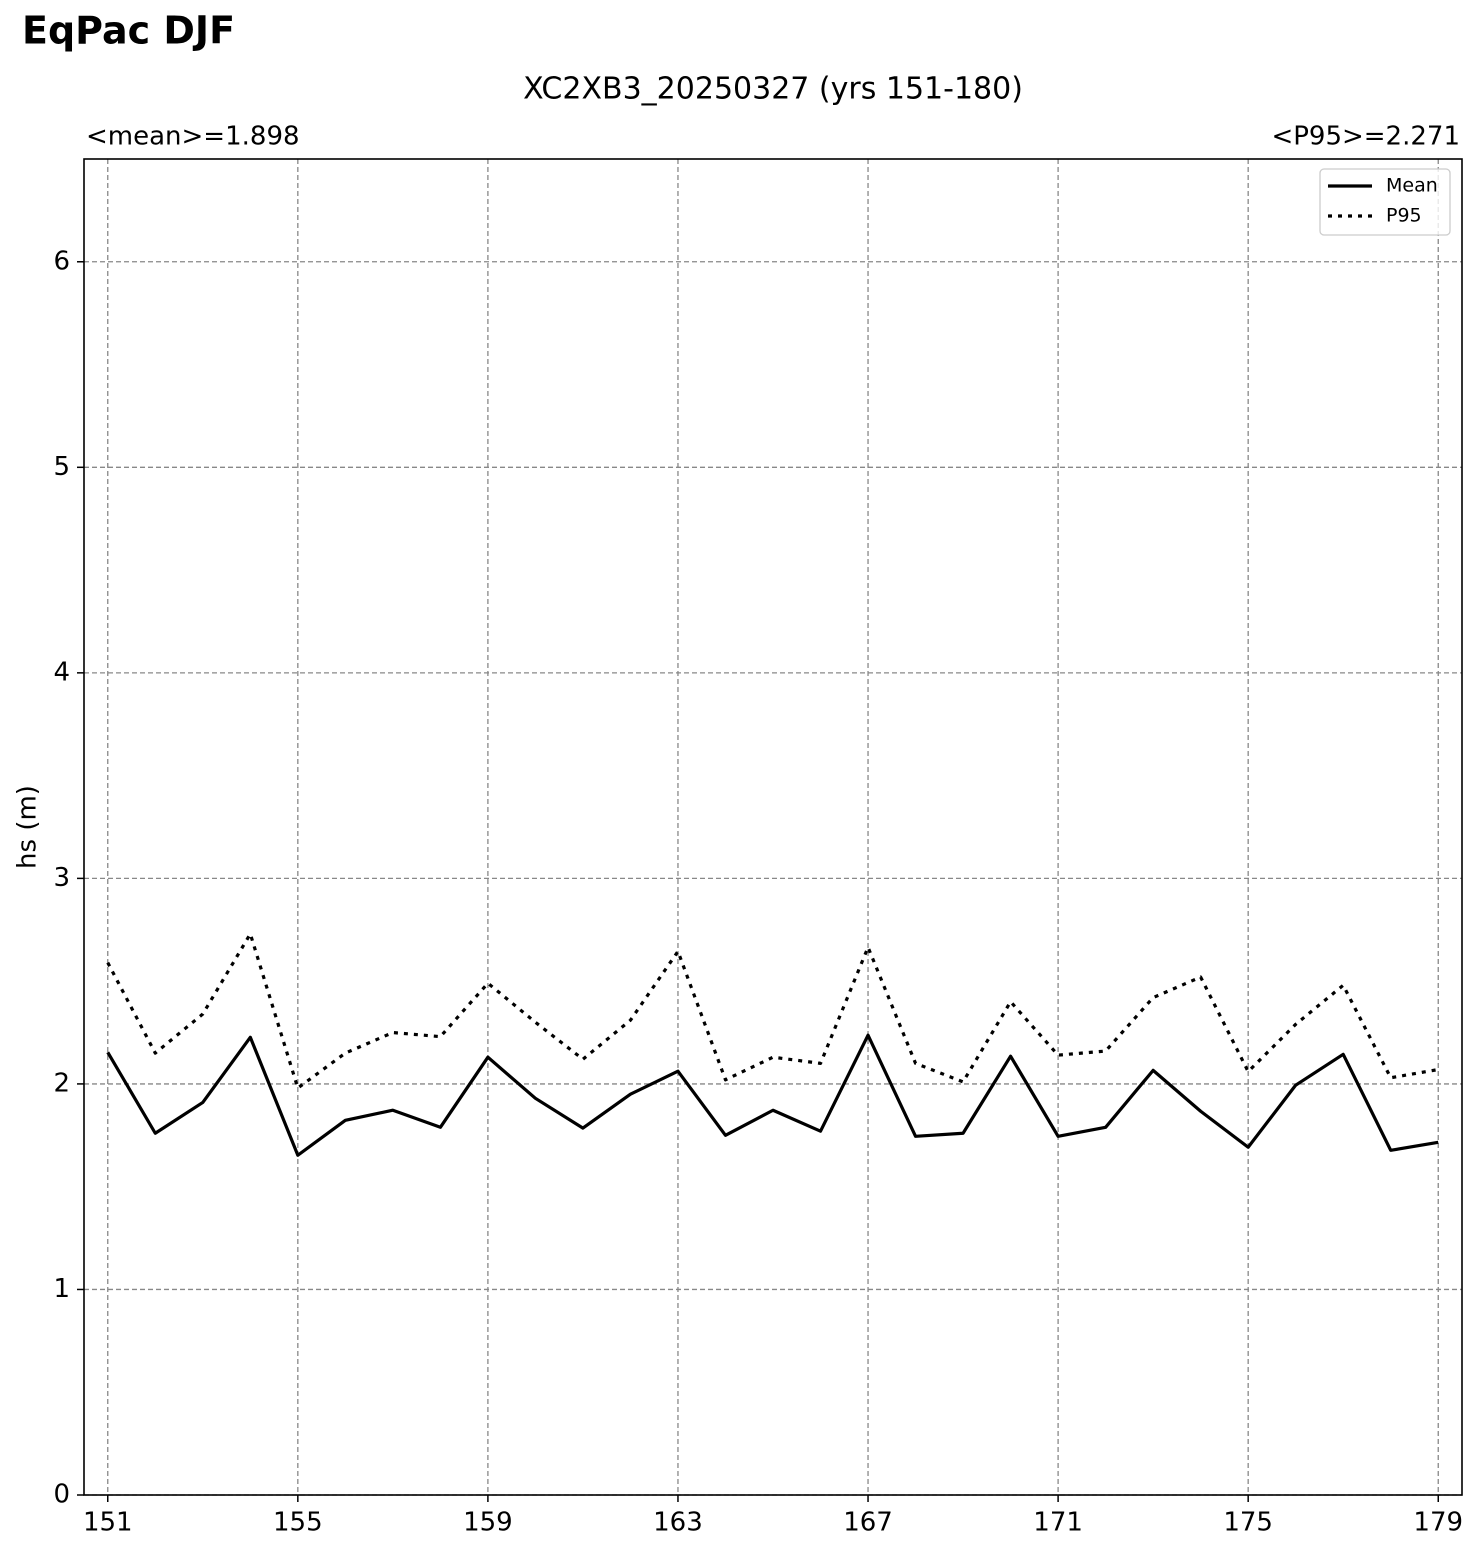 The height and width of the screenshot is (1557, 1480). I want to click on x-tick-label: 171, so click(1058, 1523).